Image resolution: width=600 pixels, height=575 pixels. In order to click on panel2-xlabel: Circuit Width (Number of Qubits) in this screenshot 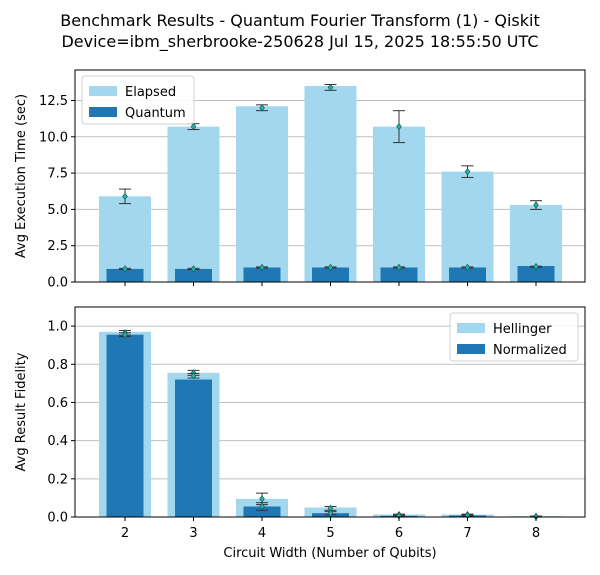, I will do `click(329, 553)`.